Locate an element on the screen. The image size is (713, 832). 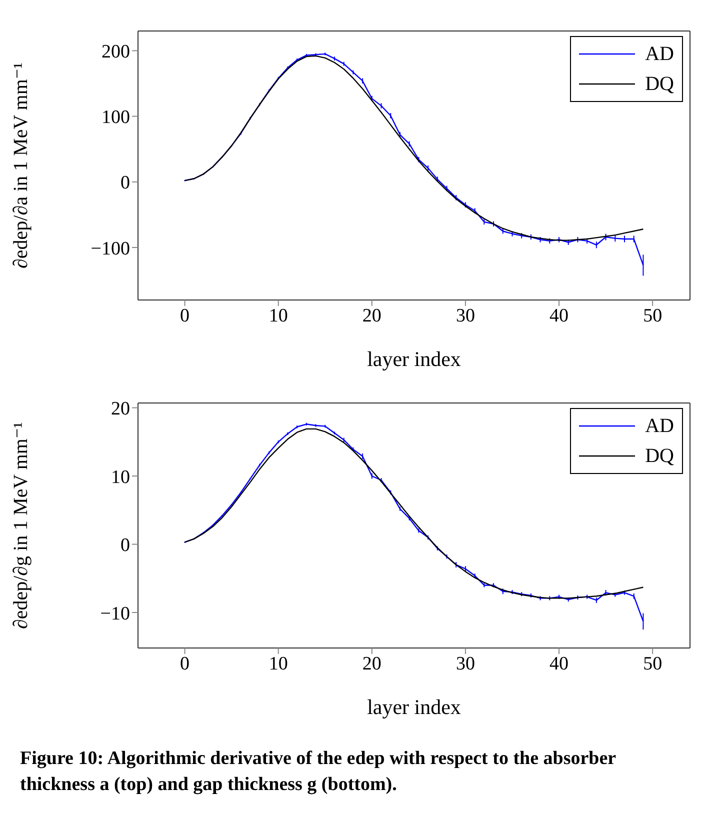
caption: Figure 10: Algorithmic derivative of the edep with respect to the absorber thickness a (top) and gap thickness g (bottom). is located at coordinates (318, 772).